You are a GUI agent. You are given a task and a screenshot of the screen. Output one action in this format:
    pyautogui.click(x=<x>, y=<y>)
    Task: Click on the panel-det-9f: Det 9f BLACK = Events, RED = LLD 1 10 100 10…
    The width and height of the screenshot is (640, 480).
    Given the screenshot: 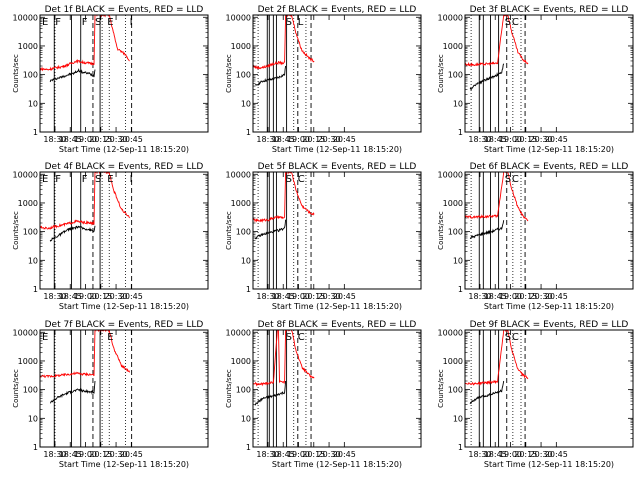 What is the action you would take?
    pyautogui.click(x=535, y=394)
    